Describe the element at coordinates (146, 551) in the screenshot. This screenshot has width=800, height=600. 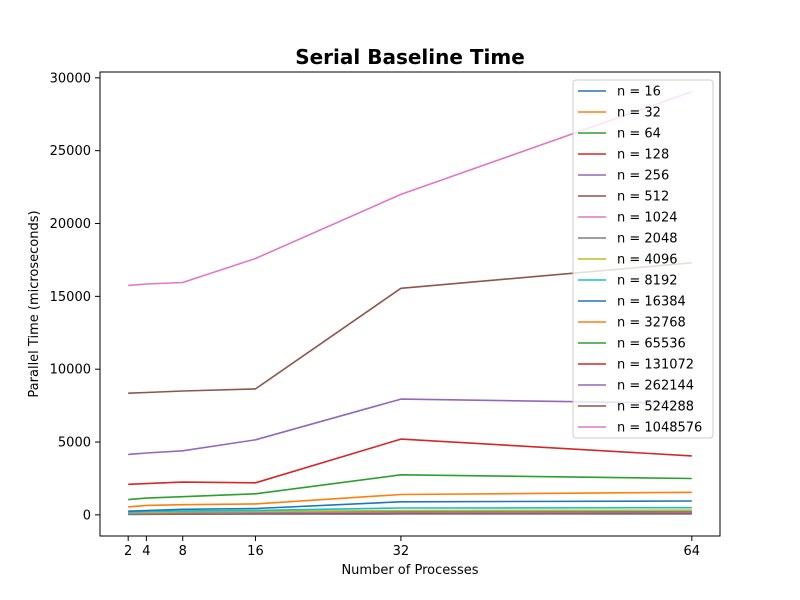
I see `x-tick-label: 4` at that location.